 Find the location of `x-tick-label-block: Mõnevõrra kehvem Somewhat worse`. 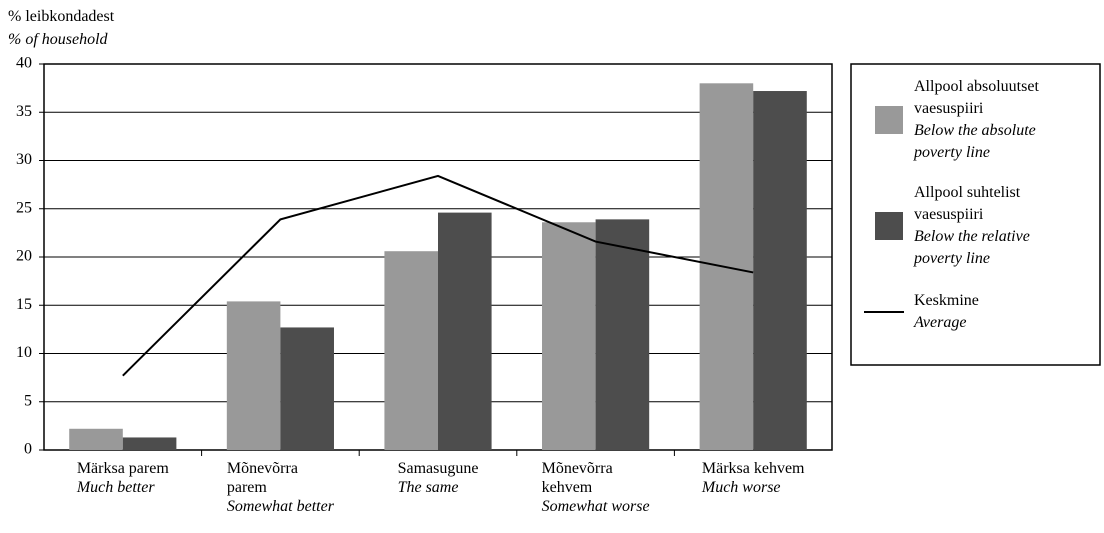

x-tick-label-block: Mõnevõrra kehvem Somewhat worse is located at coordinates (596, 487).